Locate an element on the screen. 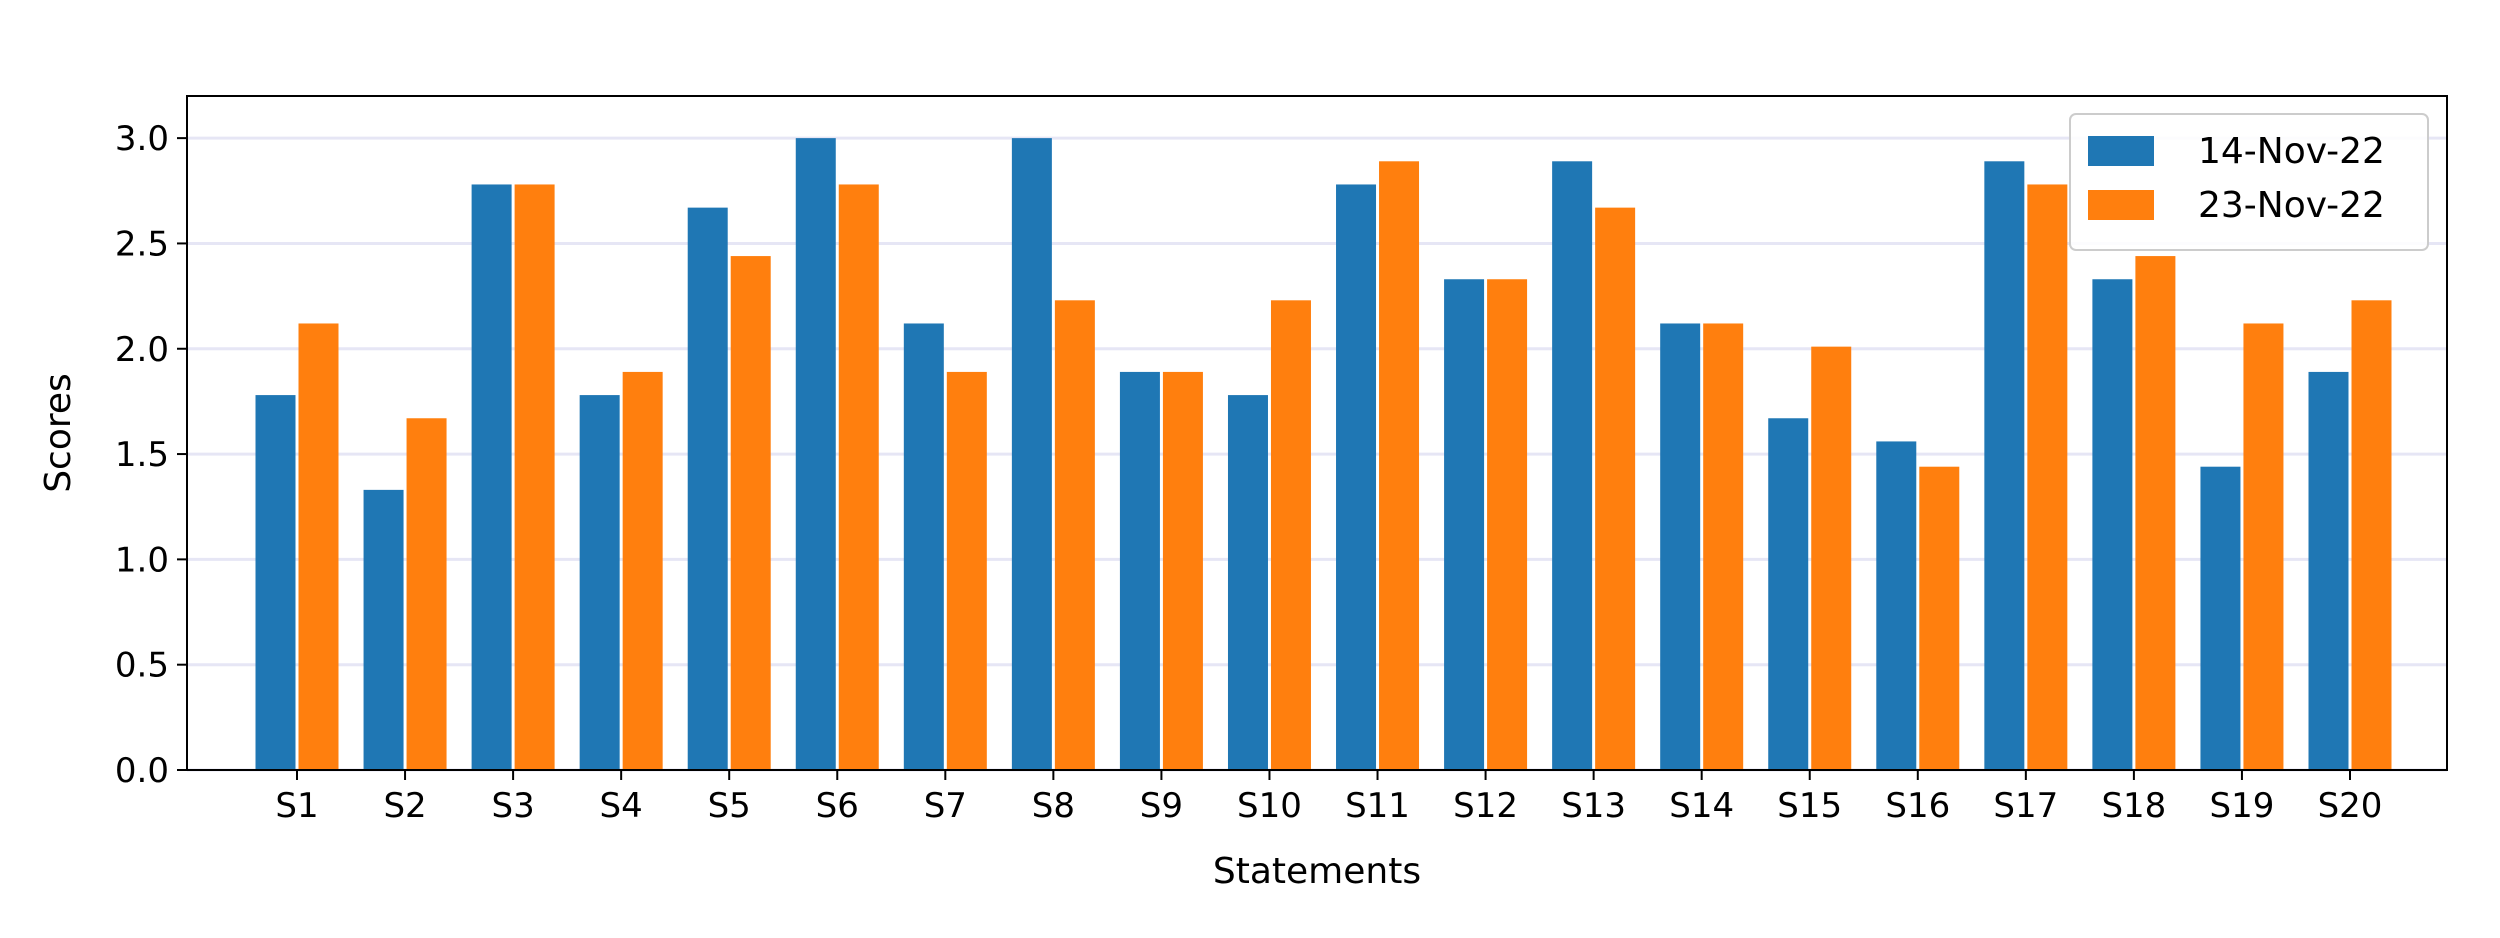 The height and width of the screenshot is (938, 2500). bar-series2-s9 is located at coordinates (1182, 570).